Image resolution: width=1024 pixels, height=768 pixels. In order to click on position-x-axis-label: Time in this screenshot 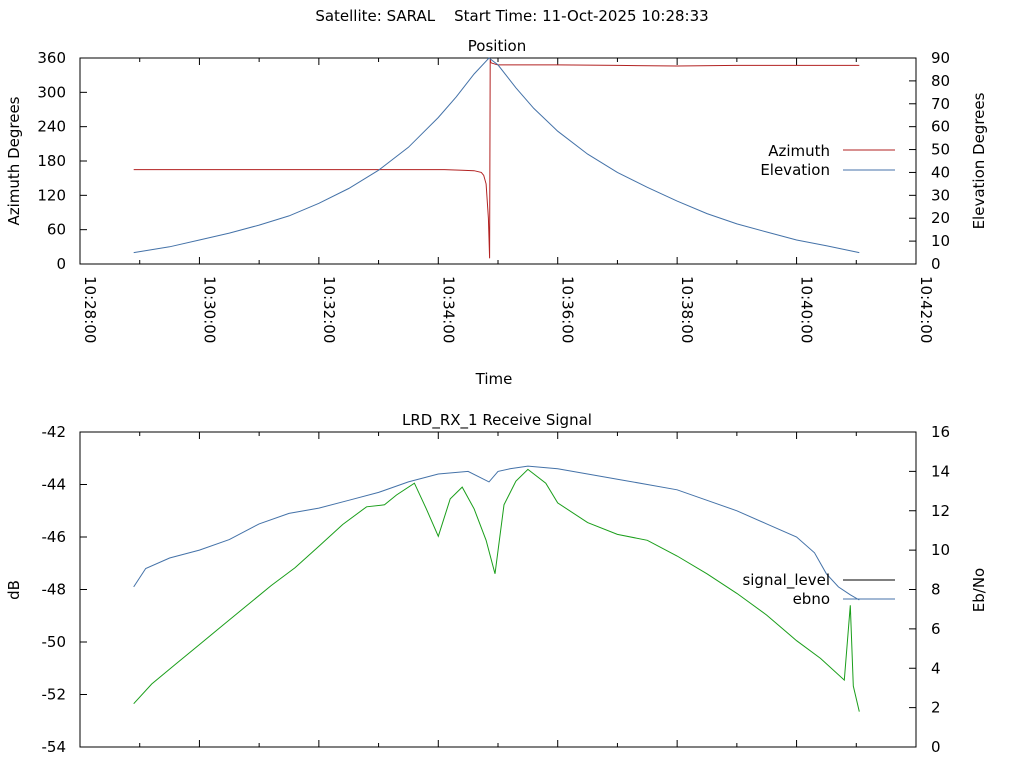, I will do `click(494, 379)`.